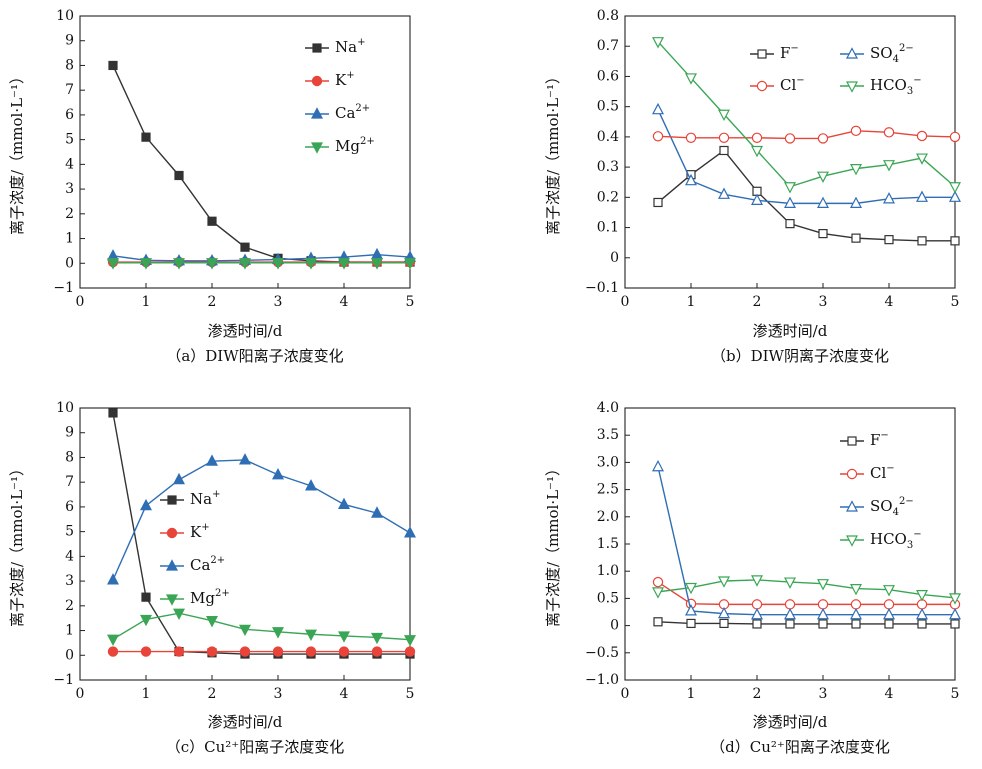 This screenshot has height=769, width=982. I want to click on x-tick-label: 3, so click(278, 694).